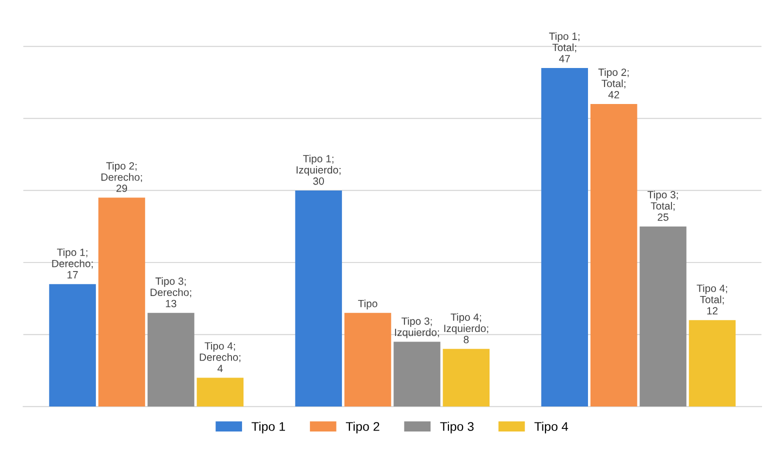 The image size is (777, 462). What do you see at coordinates (613, 83) in the screenshot?
I see `data-label: Tipo 2; Total; 42` at bounding box center [613, 83].